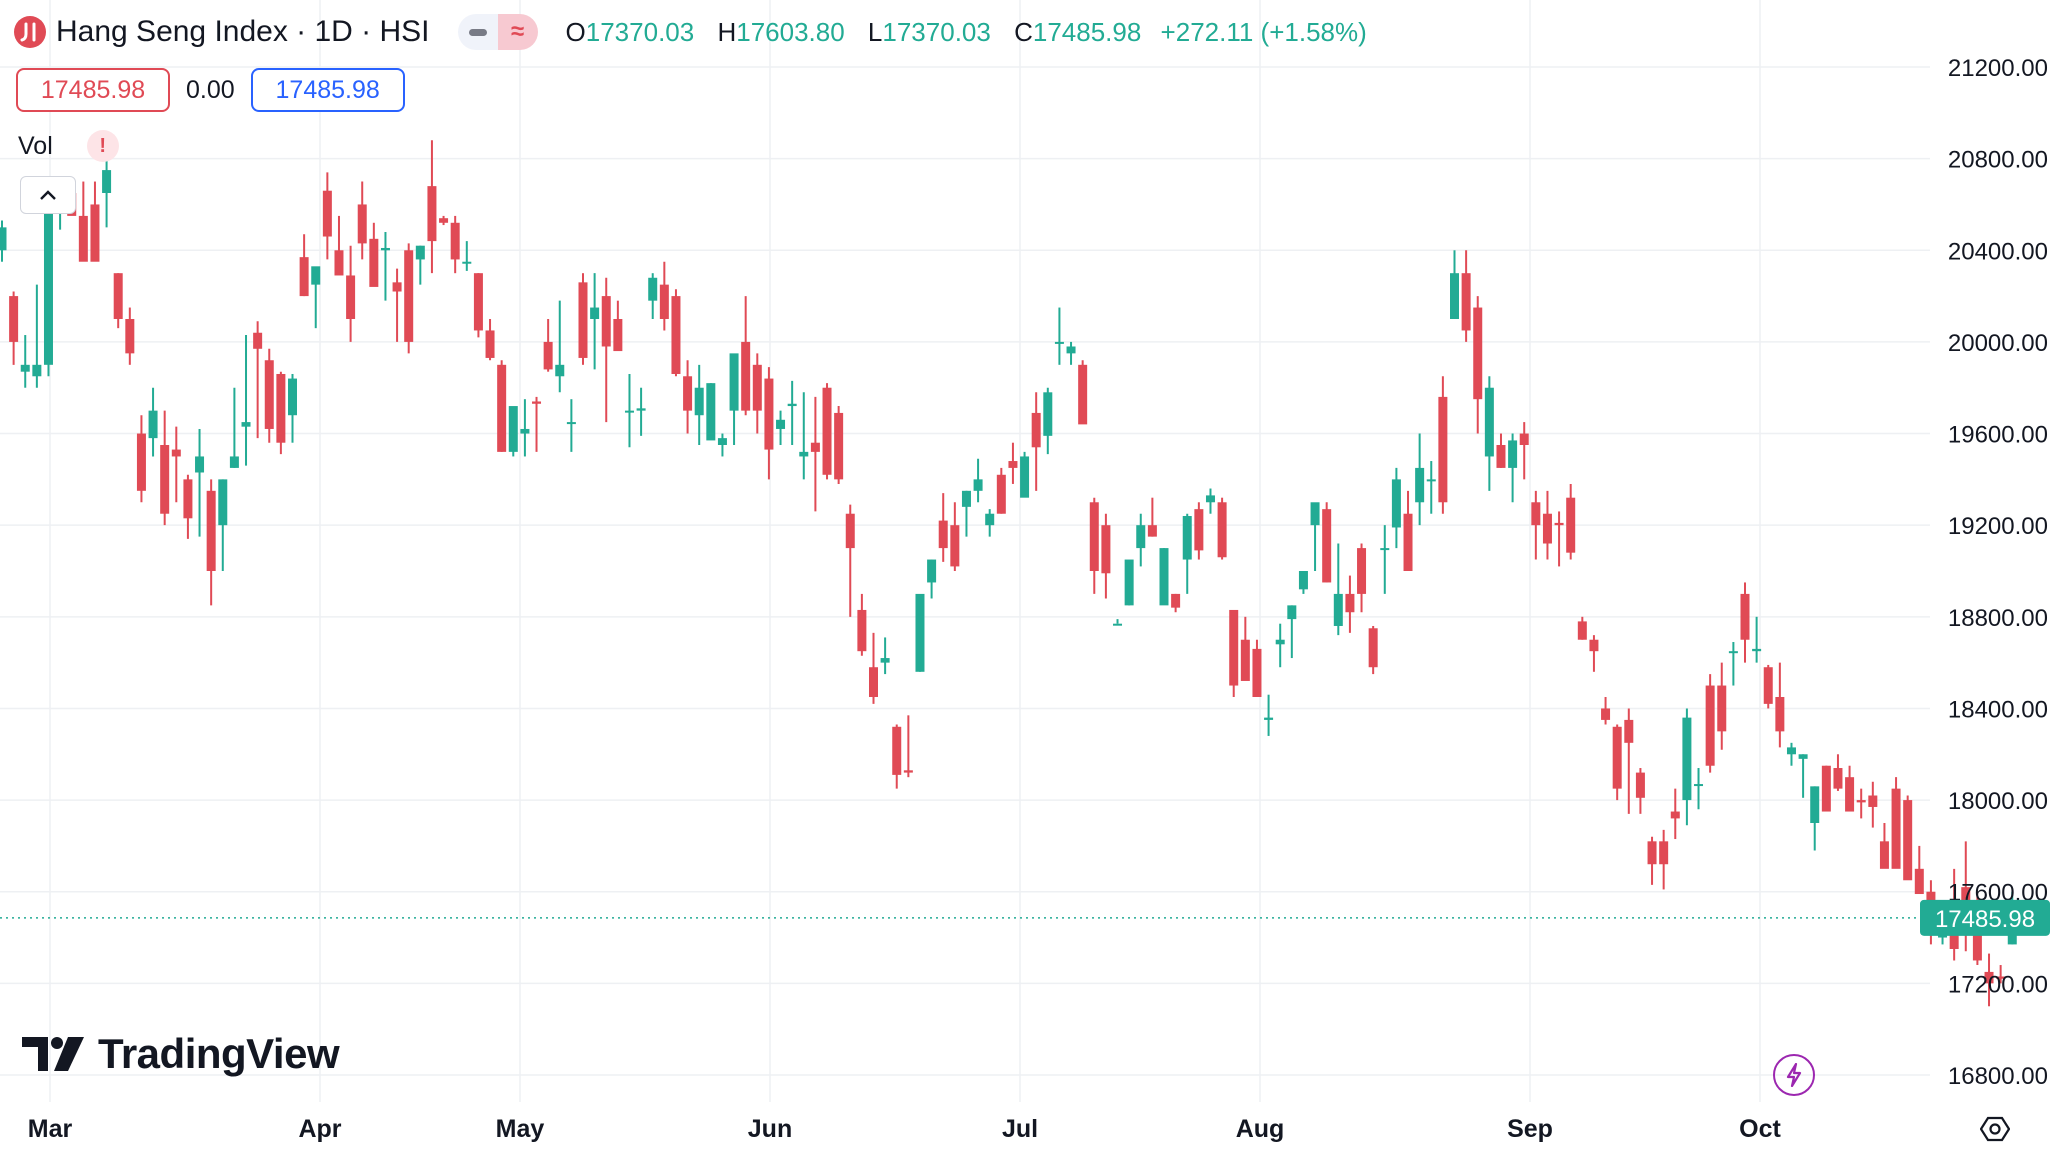 Image resolution: width=2062 pixels, height=1154 pixels. I want to click on time-axis: Mar Apr May Jun Jul Aug Sep Oct, so click(905, 1129).